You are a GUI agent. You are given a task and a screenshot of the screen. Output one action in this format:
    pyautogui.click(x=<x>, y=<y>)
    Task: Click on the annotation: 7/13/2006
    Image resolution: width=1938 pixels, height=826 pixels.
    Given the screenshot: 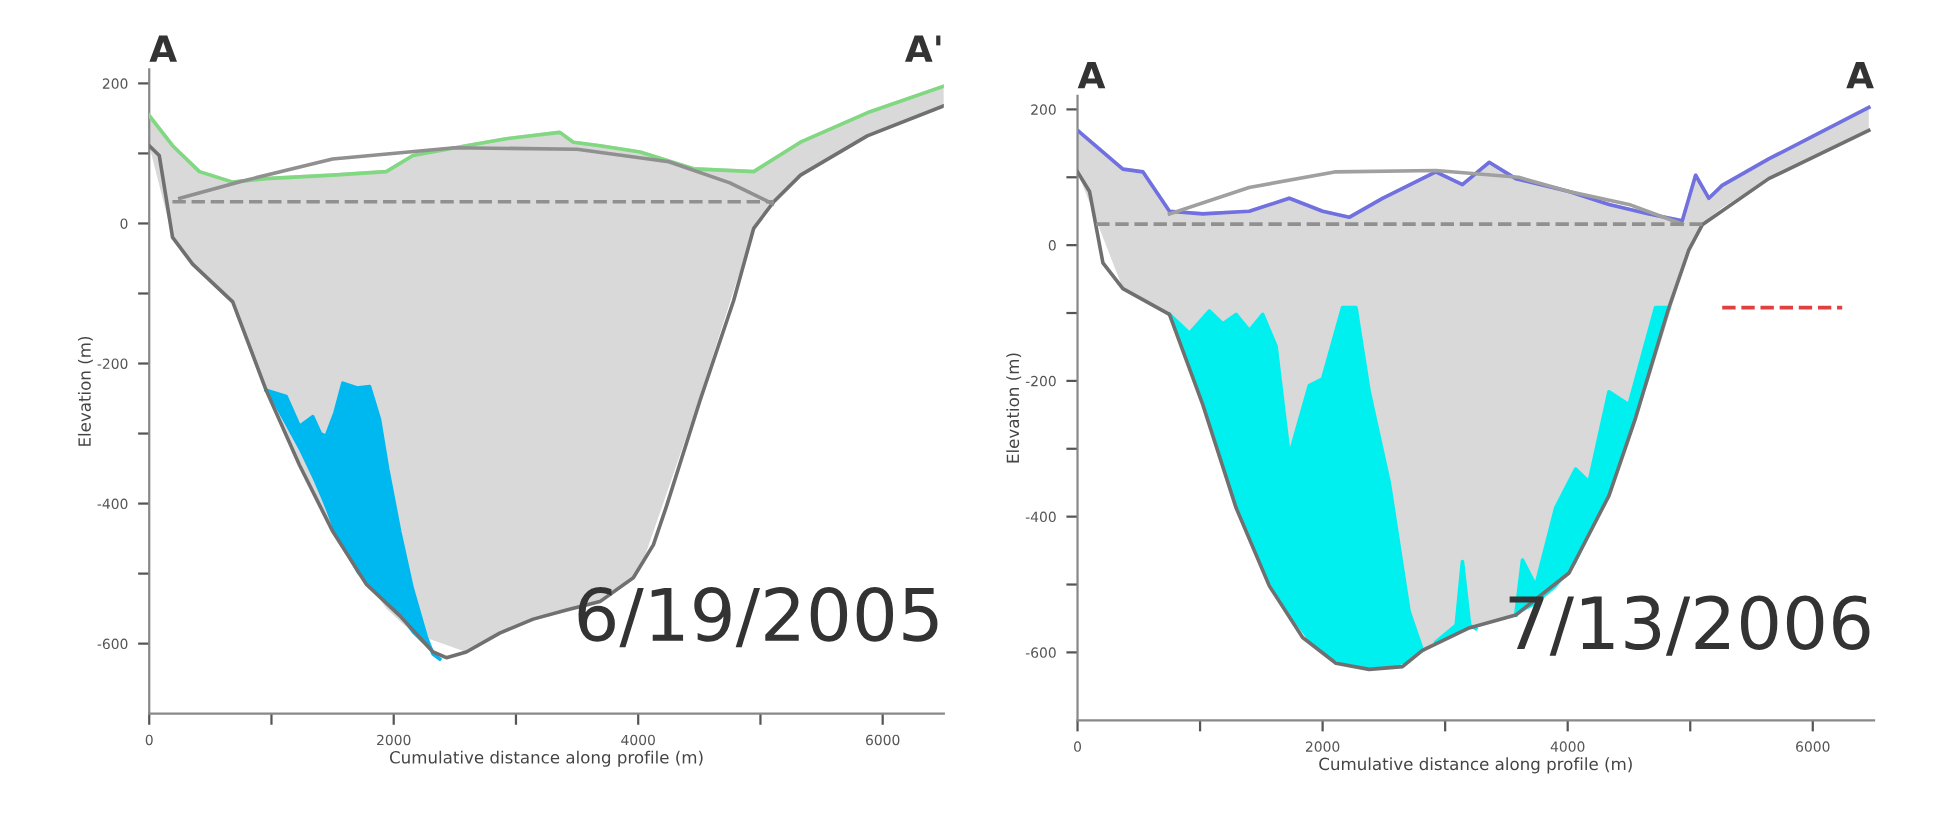 What is the action you would take?
    pyautogui.click(x=1689, y=625)
    